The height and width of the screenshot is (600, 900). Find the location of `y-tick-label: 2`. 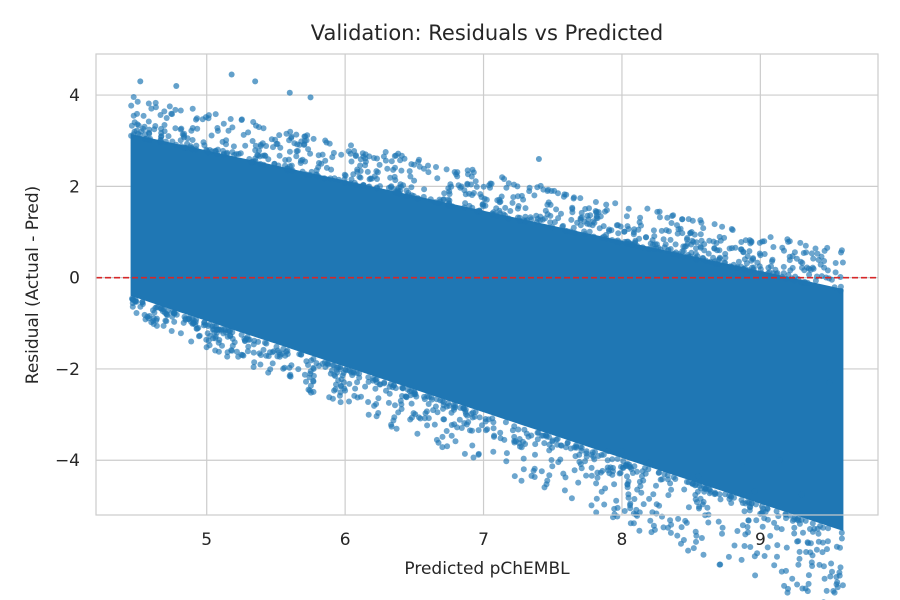

y-tick-label: 2 is located at coordinates (74, 187).